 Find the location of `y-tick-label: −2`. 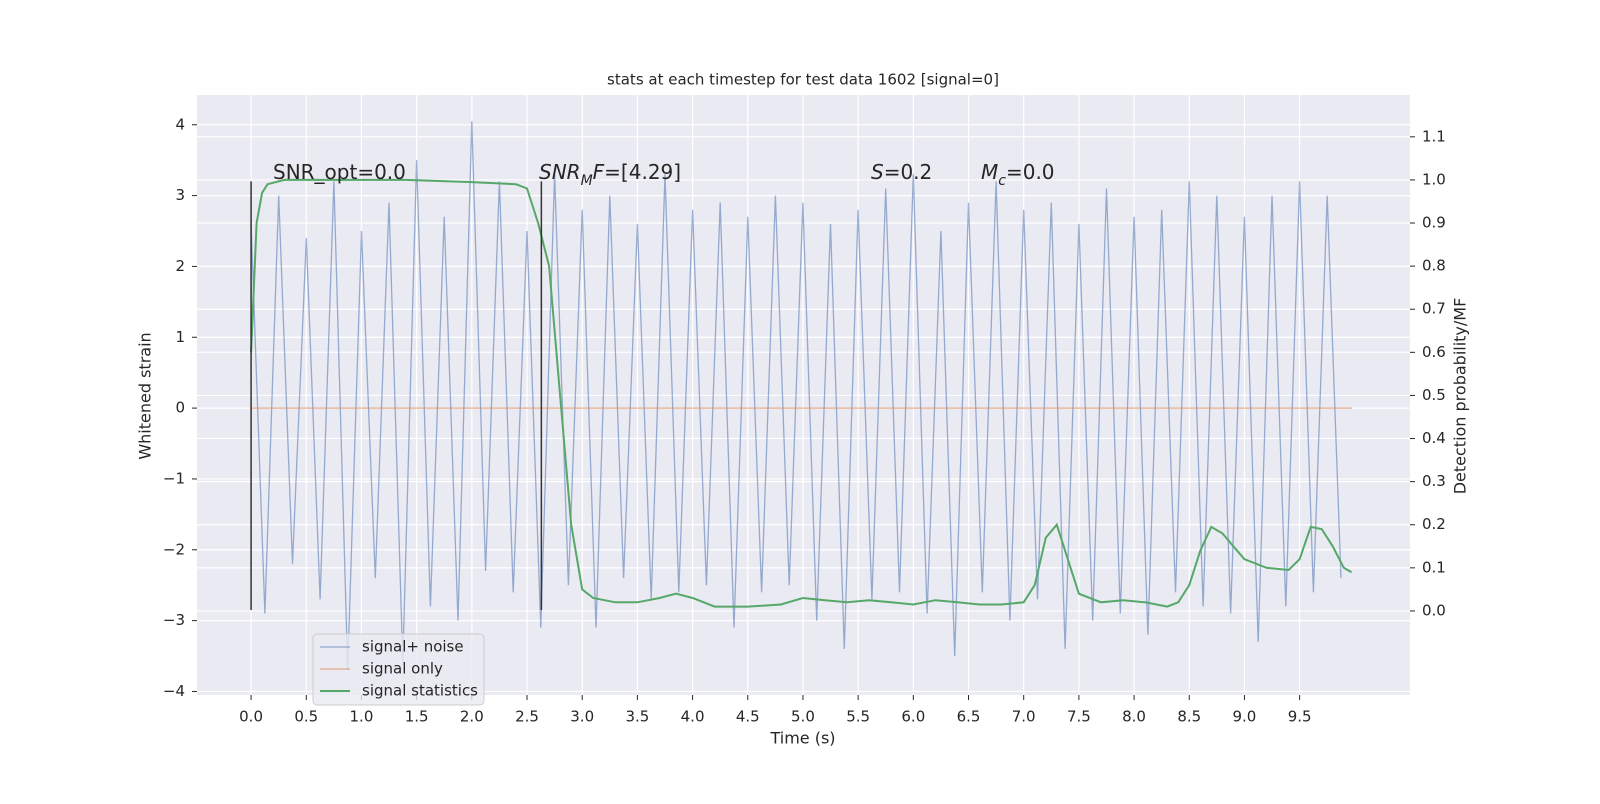

y-tick-label: −2 is located at coordinates (174, 549).